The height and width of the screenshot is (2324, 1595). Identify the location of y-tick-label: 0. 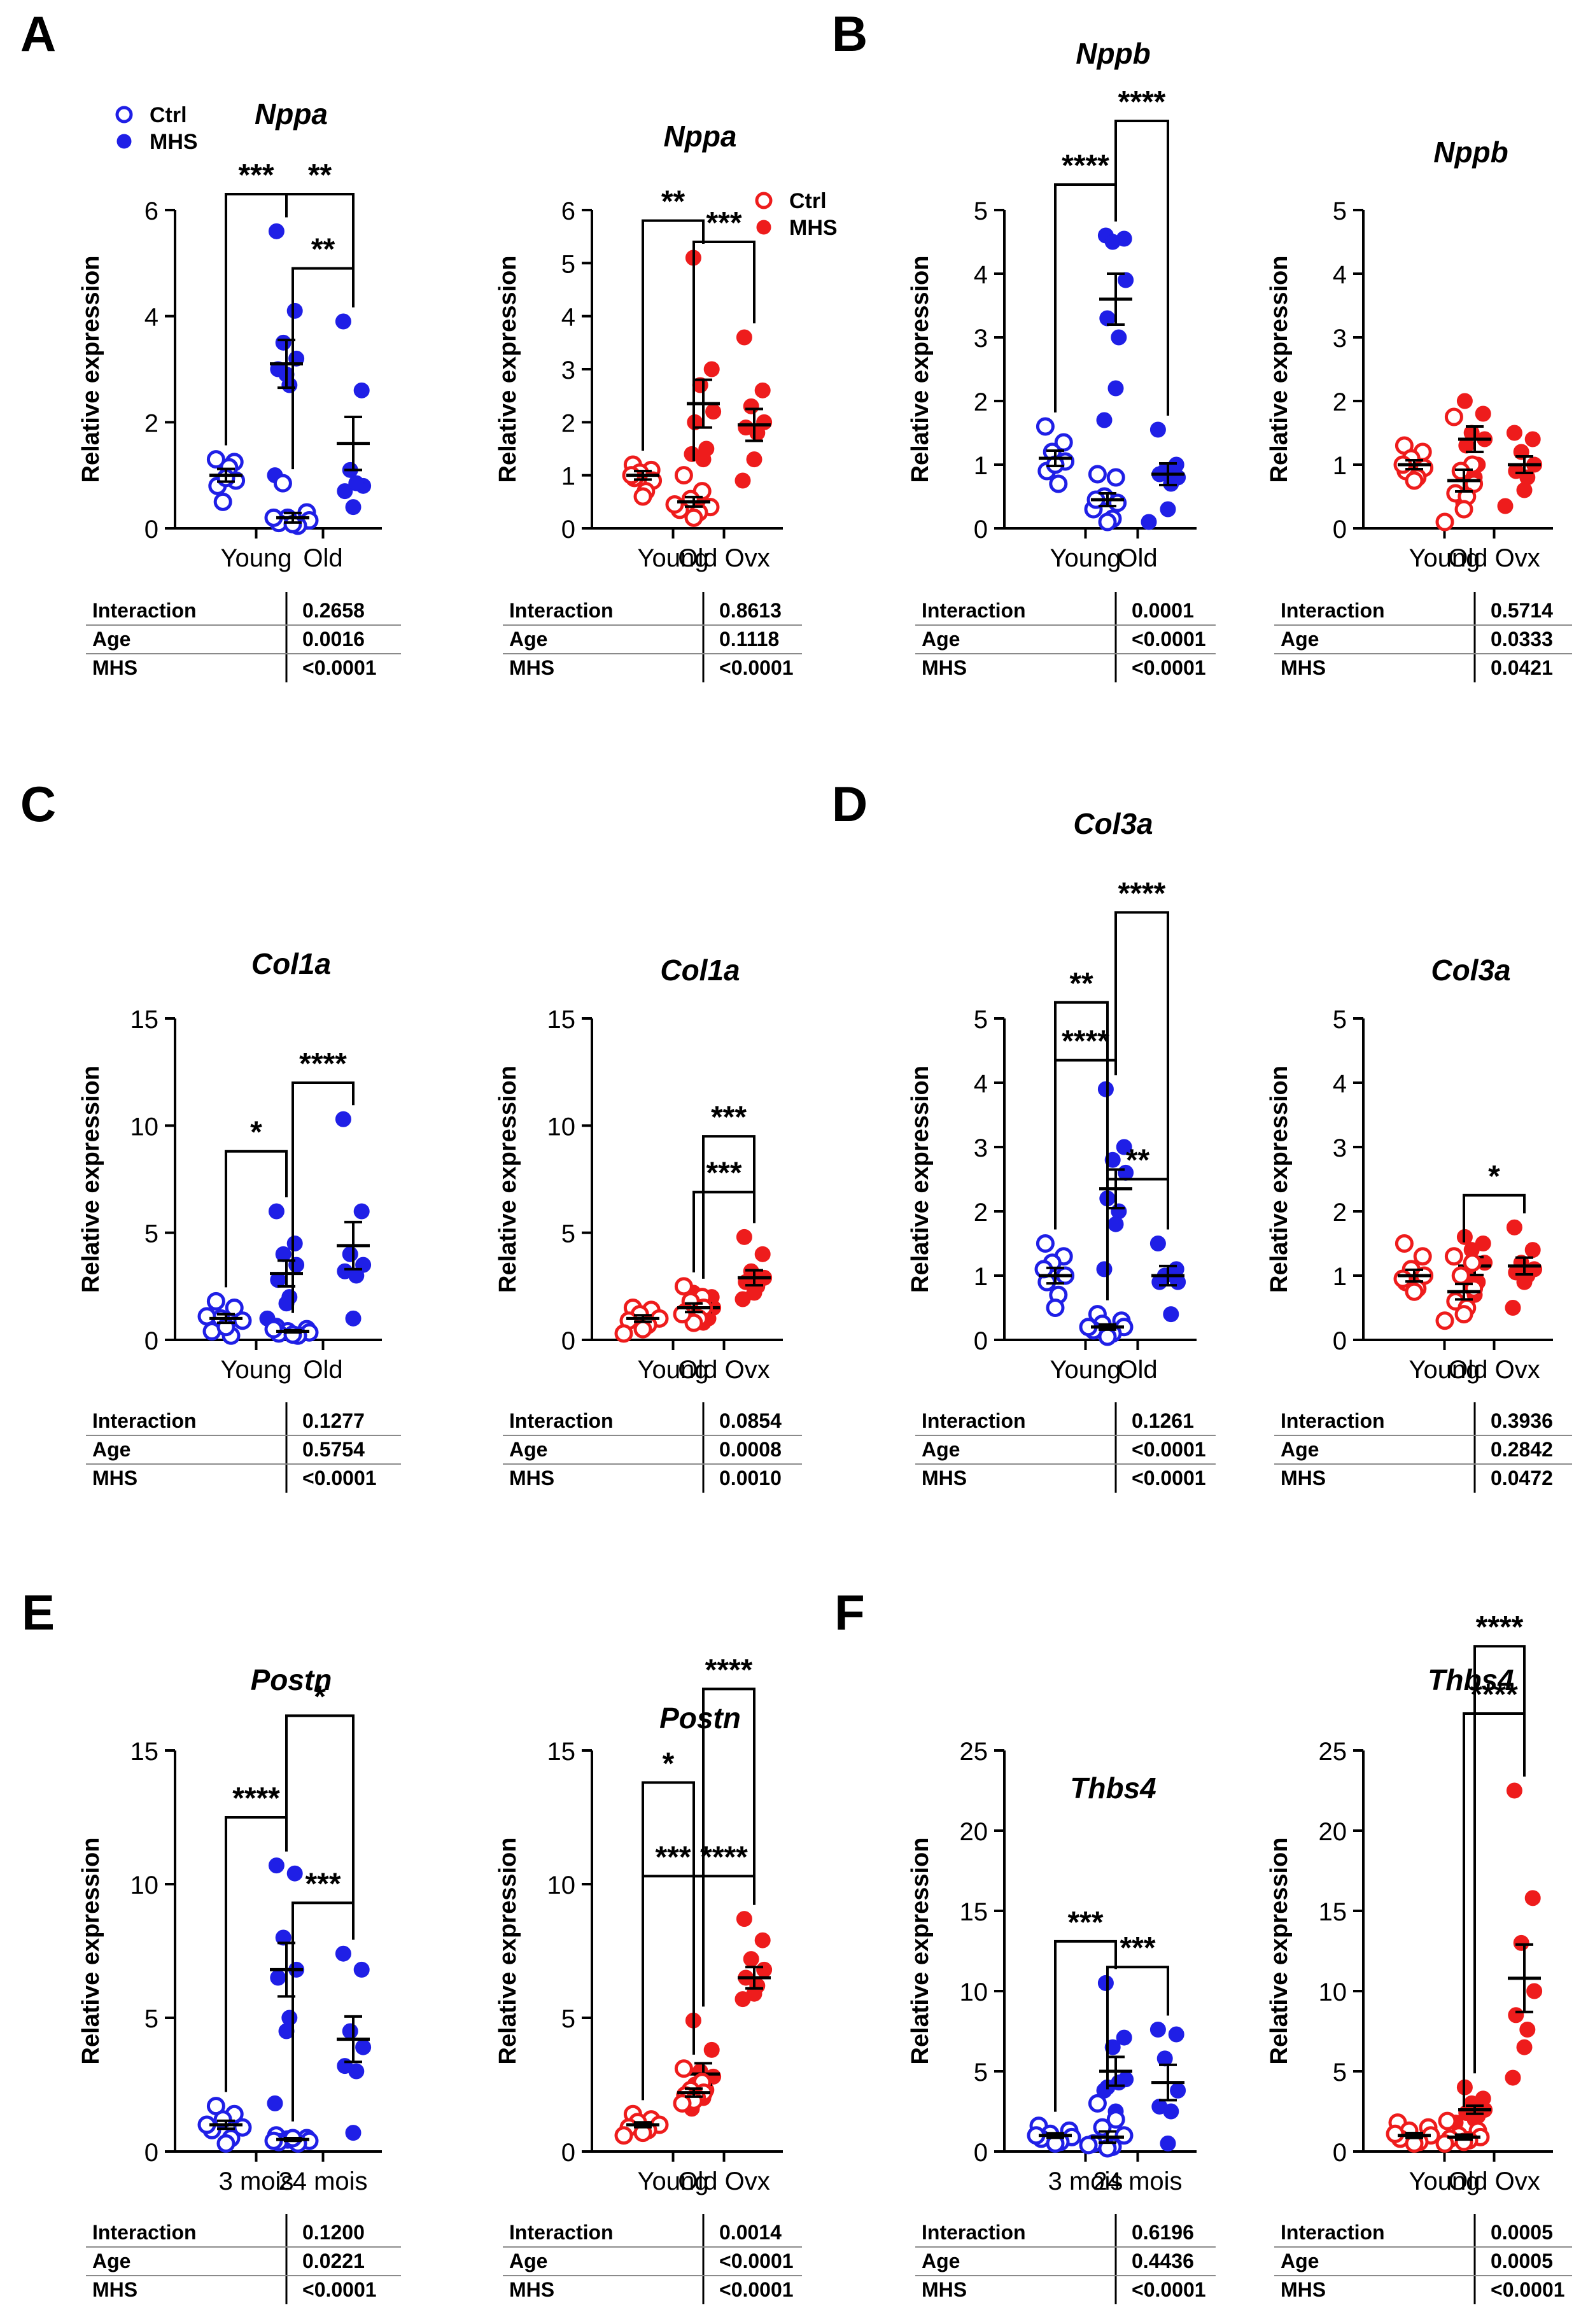
(151, 1341).